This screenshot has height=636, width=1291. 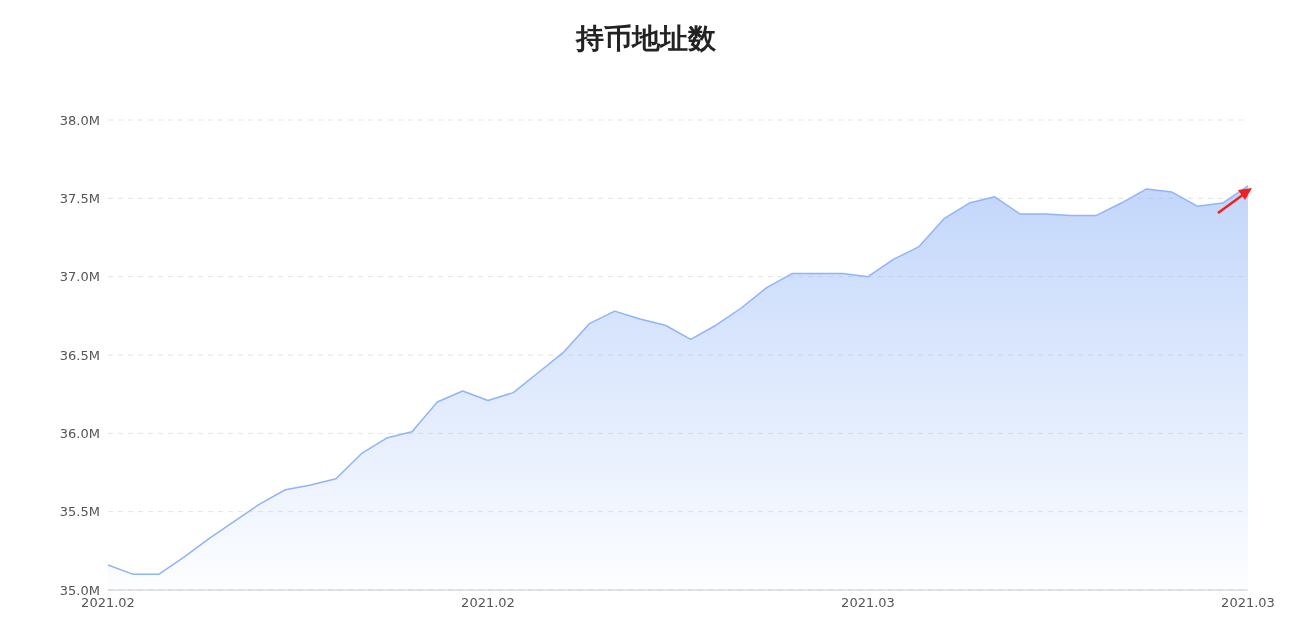 I want to click on y-tick-label: 36.0M, so click(x=79, y=433).